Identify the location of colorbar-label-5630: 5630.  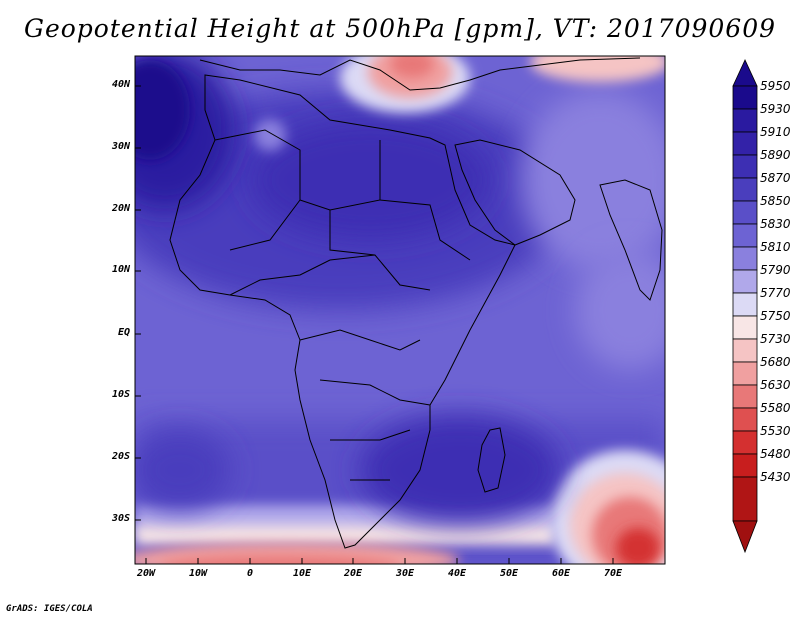
(775, 385).